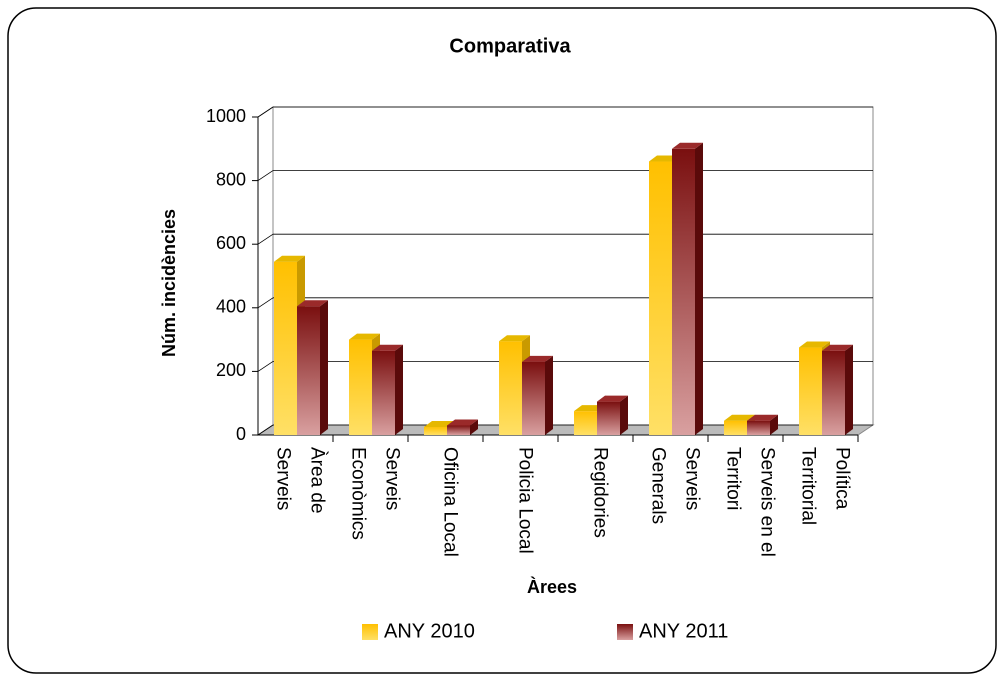 The image size is (1002, 677). I want to click on y-tick-label: 400, so click(231, 307).